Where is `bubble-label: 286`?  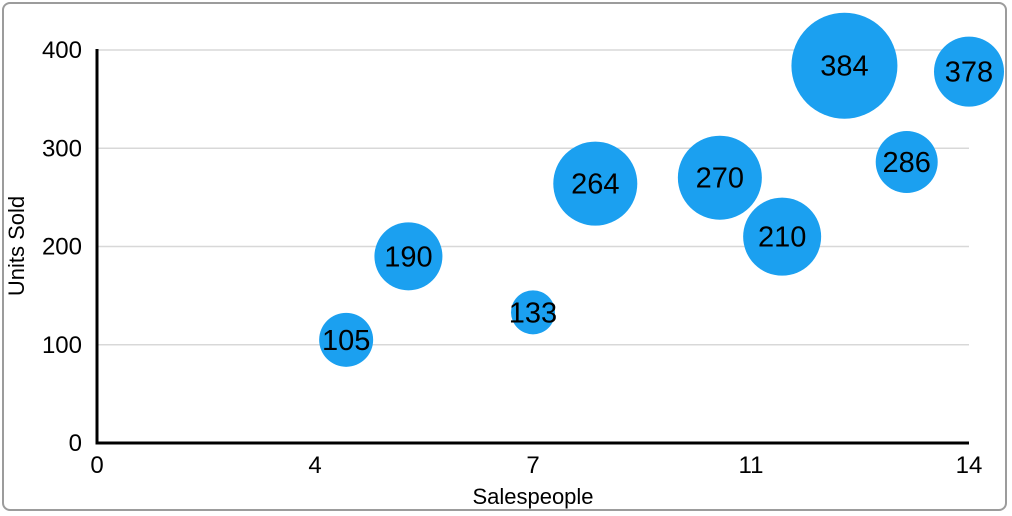 bubble-label: 286 is located at coordinates (907, 163).